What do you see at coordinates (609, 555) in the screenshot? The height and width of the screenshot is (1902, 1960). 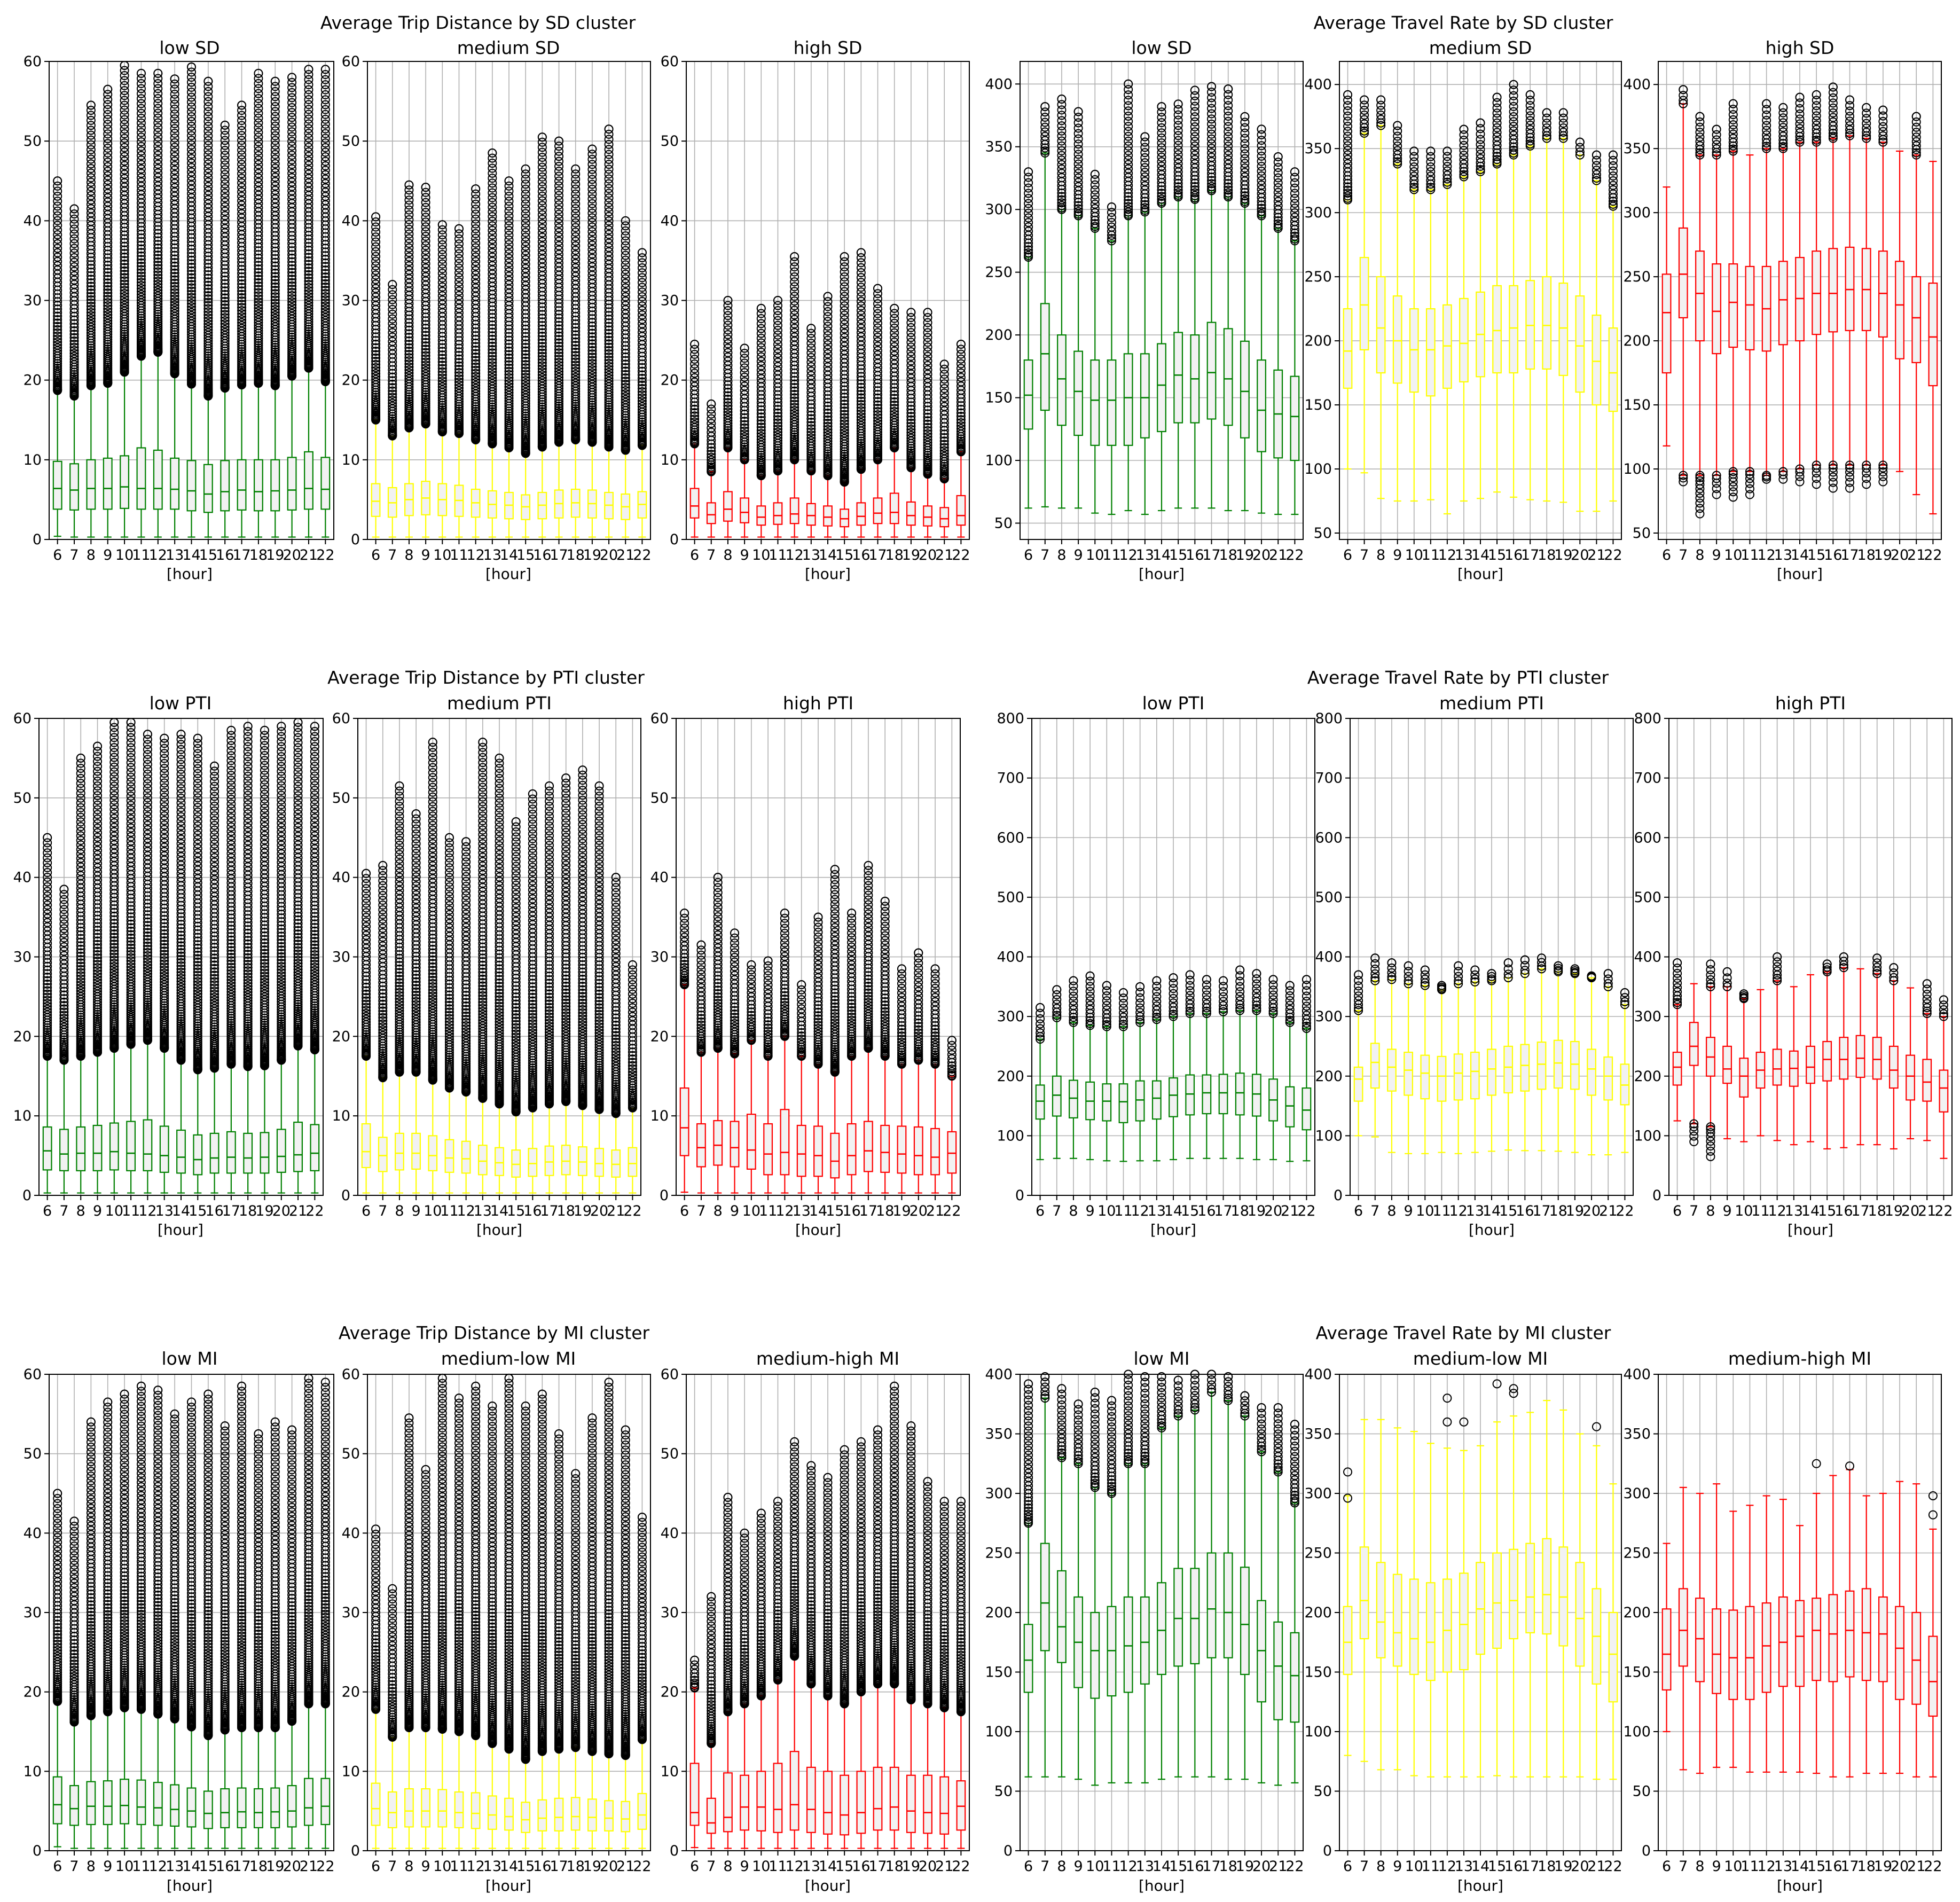 I see `x-tick-label: 20` at bounding box center [609, 555].